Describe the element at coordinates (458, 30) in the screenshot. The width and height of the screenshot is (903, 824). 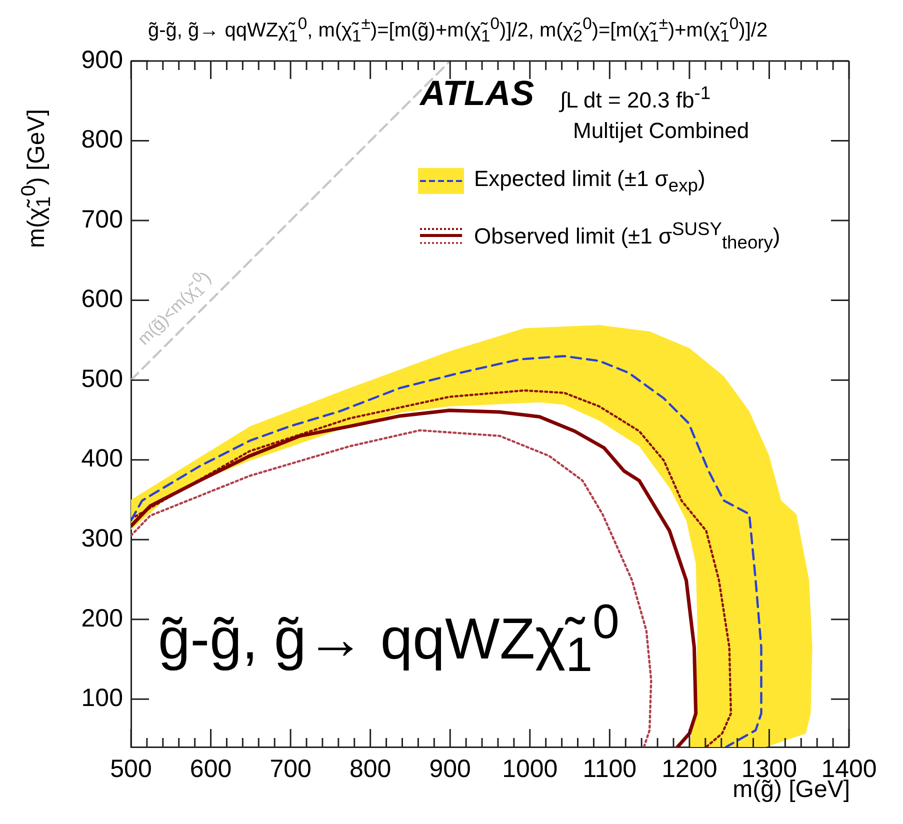
I see `chart-title: g̃-g̃, g̃→ qqWZχ̃$_{1}$$^{0}$, m(χ̃$_{1}$$^{±}$)=[m(g̃)+m(χ̃$_{1}$$^{0}$)]/2, m(χ̃$_{2}$$^{0}$)=[m(χ̃$_{1}$$^{±}$)+m(χ̃$_{1}$$^{0}$)]/2` at that location.